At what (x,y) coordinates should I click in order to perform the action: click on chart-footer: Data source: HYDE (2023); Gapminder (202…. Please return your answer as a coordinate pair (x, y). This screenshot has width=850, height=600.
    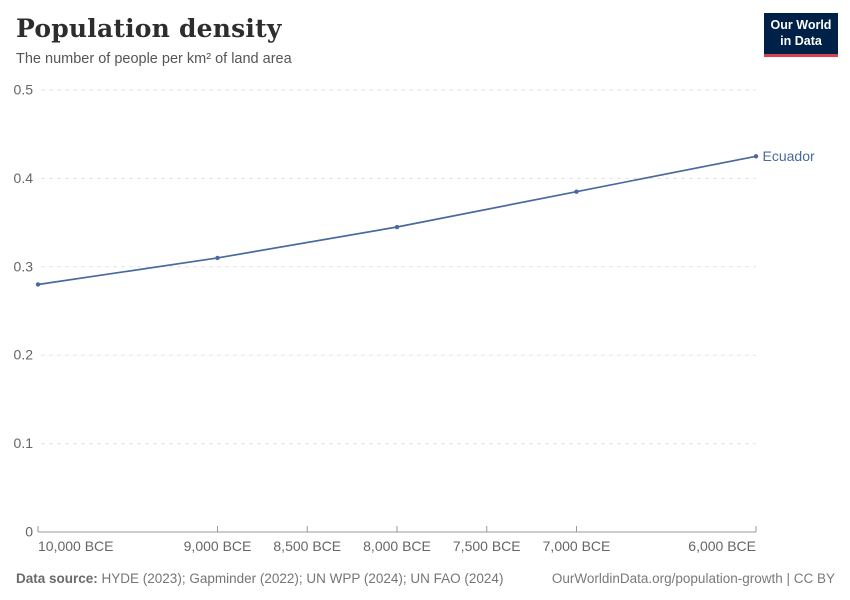
    Looking at the image, I should click on (425, 578).